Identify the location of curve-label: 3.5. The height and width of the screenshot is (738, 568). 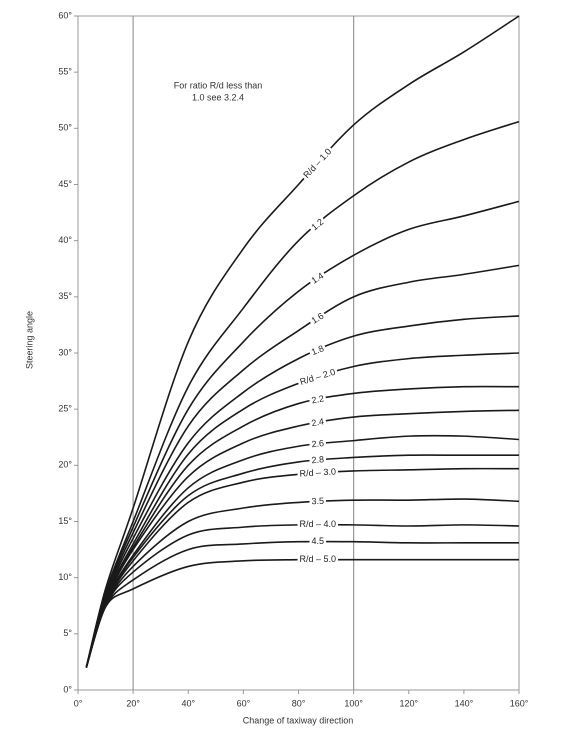
(317, 501).